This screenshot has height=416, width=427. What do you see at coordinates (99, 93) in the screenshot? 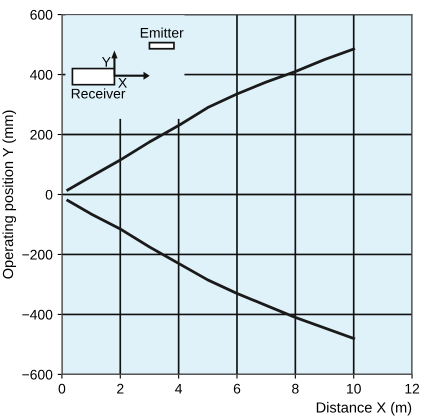
I see `annotation: Receiver` at bounding box center [99, 93].